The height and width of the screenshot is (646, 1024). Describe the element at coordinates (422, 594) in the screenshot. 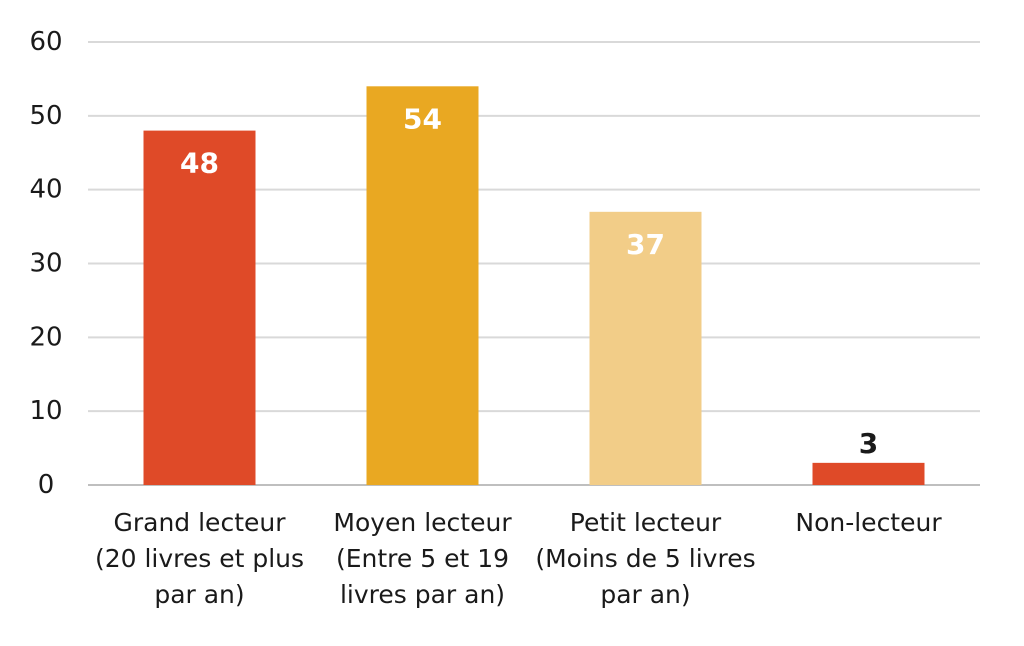

I see `category-label: livres par an)` at that location.